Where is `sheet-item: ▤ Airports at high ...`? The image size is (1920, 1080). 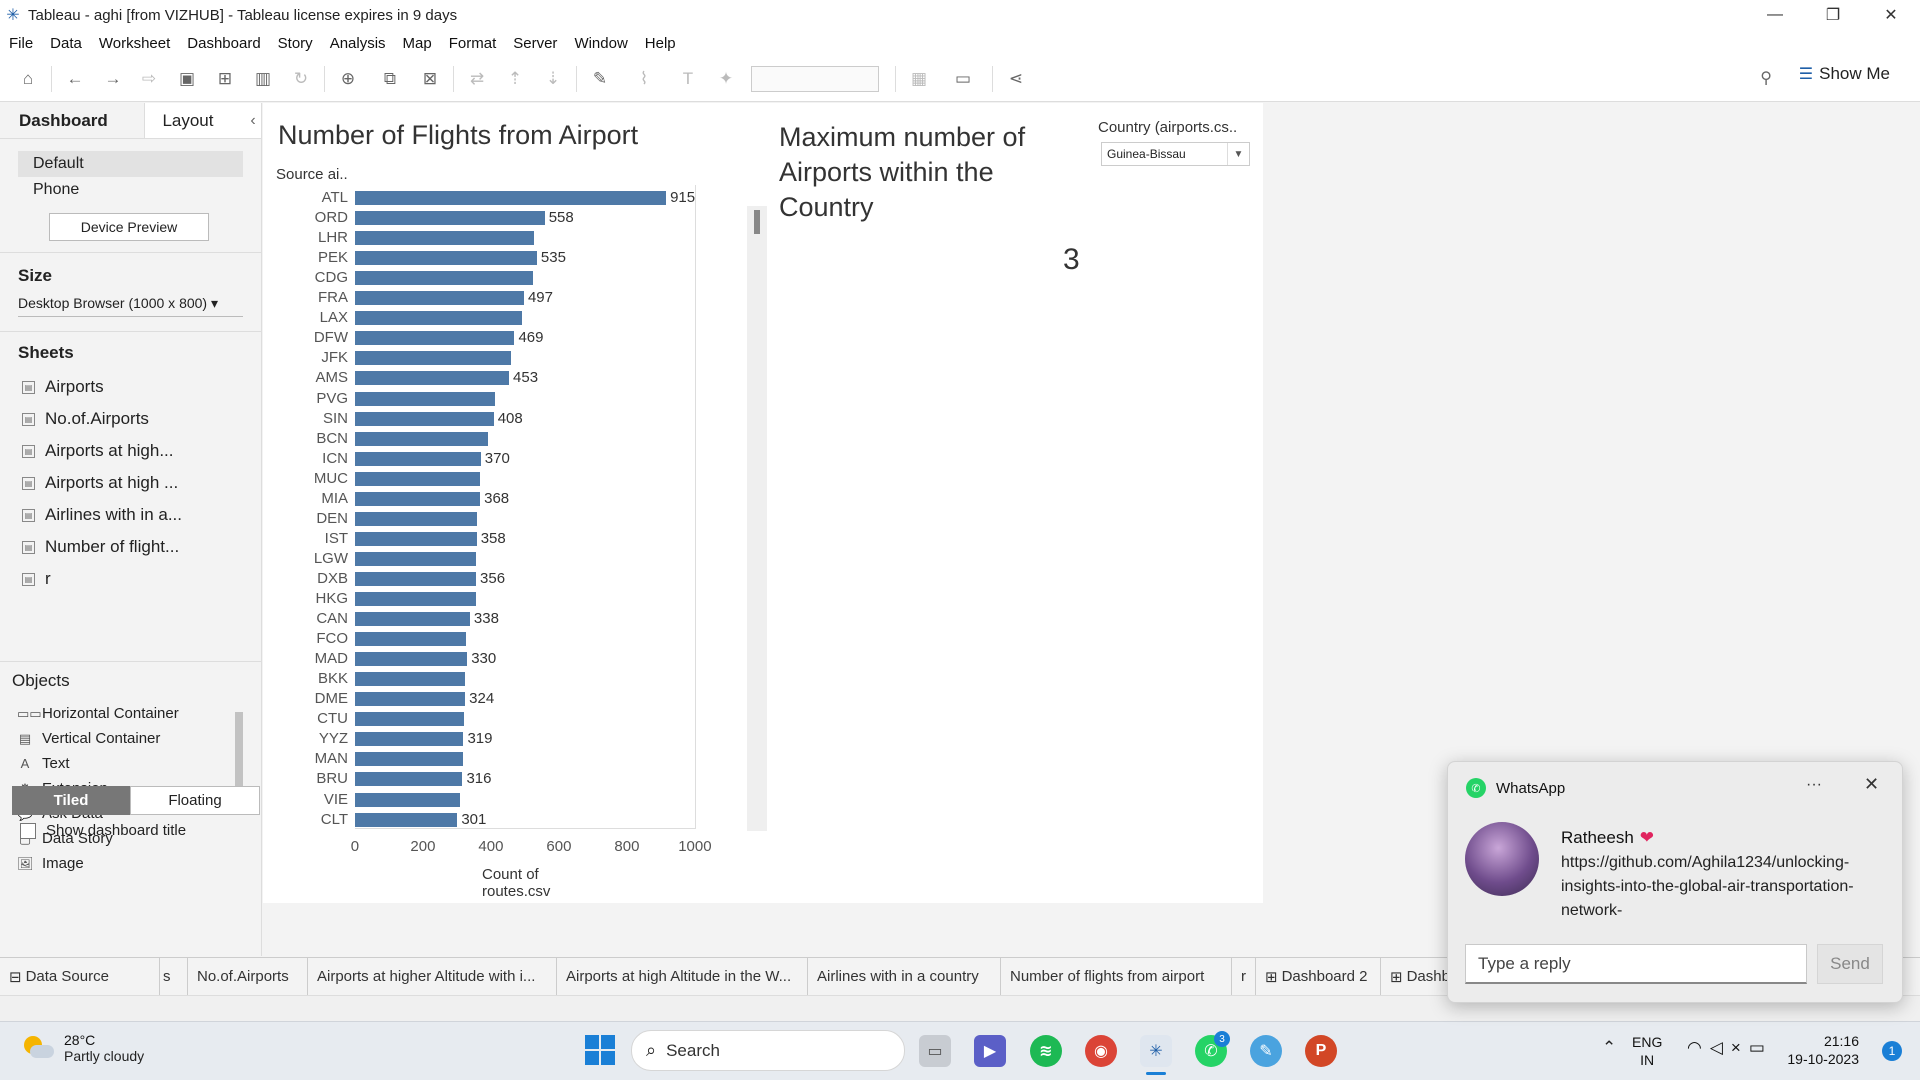 sheet-item: ▤ Airports at high ... is located at coordinates (130, 483).